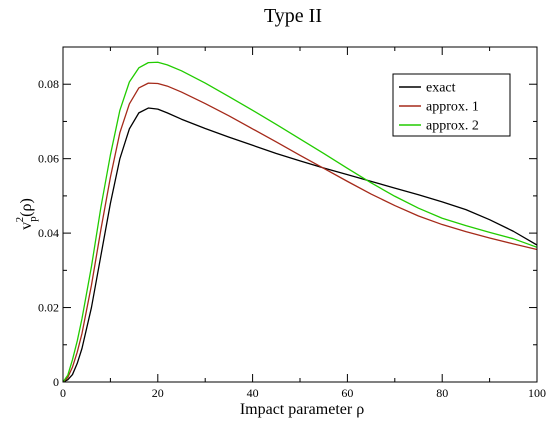 The image size is (550, 423). What do you see at coordinates (537, 393) in the screenshot?
I see `x-tick-label: 100` at bounding box center [537, 393].